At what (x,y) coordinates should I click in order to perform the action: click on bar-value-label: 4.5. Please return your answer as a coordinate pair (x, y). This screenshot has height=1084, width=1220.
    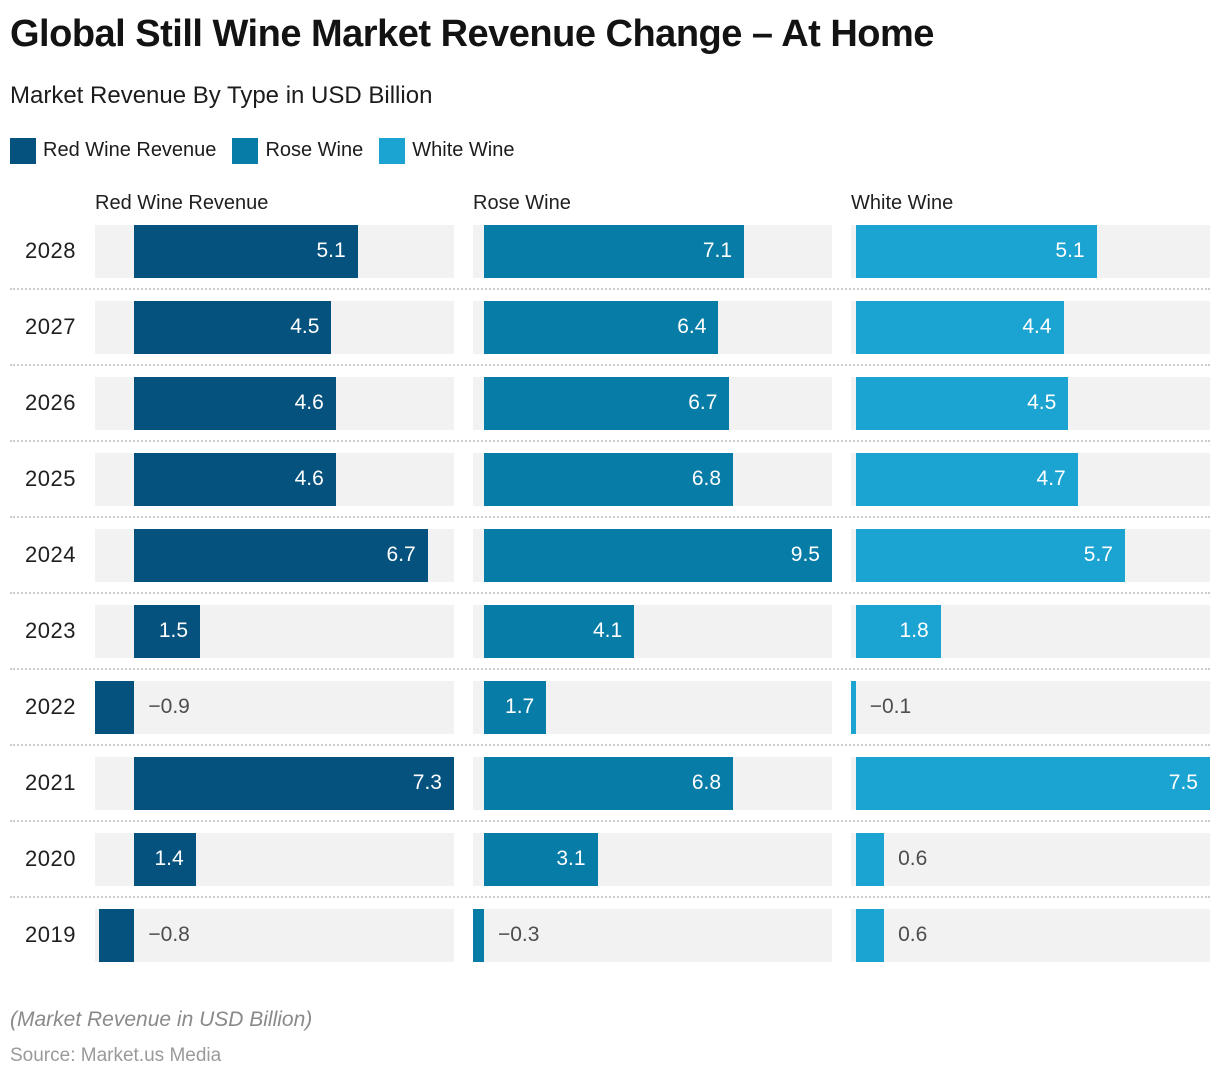
    Looking at the image, I should click on (1042, 403).